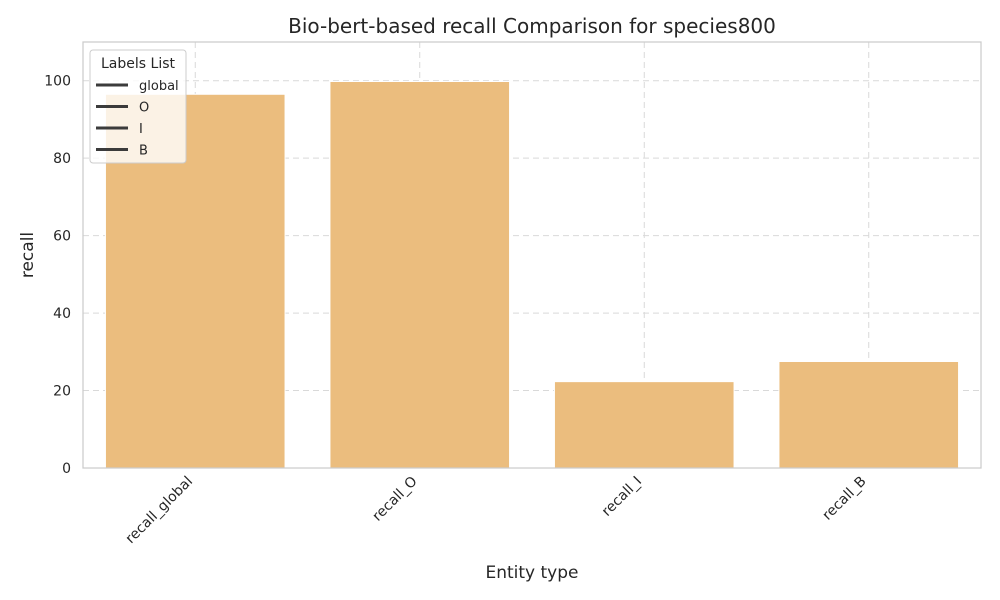 This screenshot has height=600, width=1000. What do you see at coordinates (138, 64) in the screenshot?
I see `legend-title: Labels List` at bounding box center [138, 64].